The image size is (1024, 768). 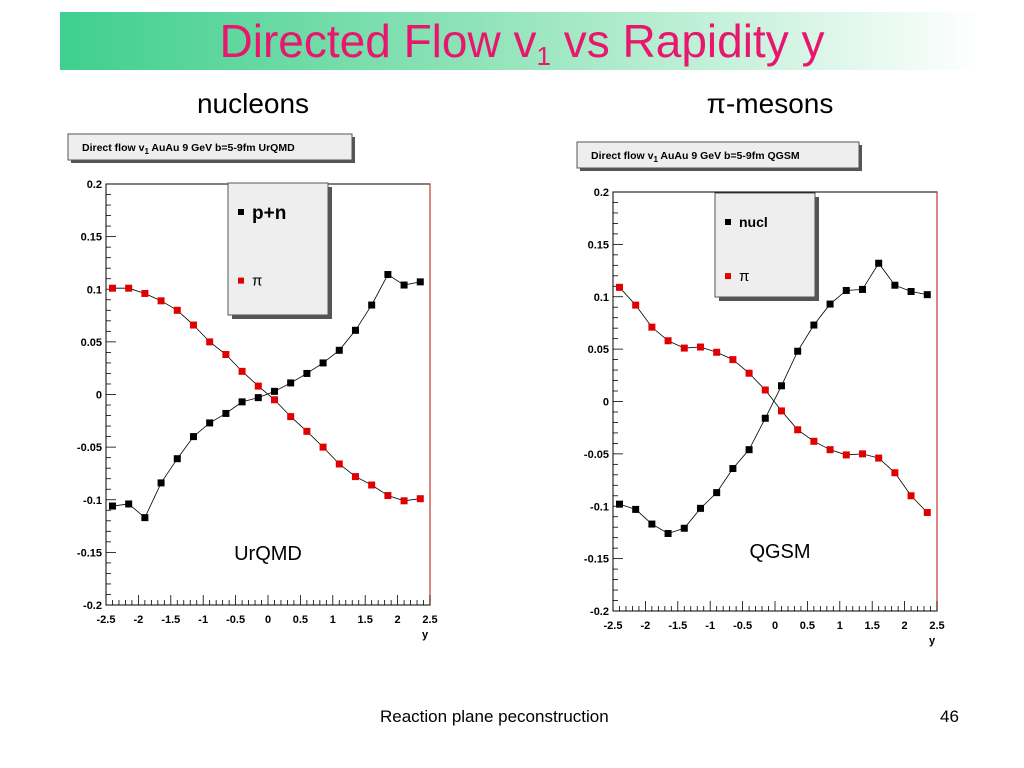 I want to click on y-tick-label: 0, so click(x=99, y=396).